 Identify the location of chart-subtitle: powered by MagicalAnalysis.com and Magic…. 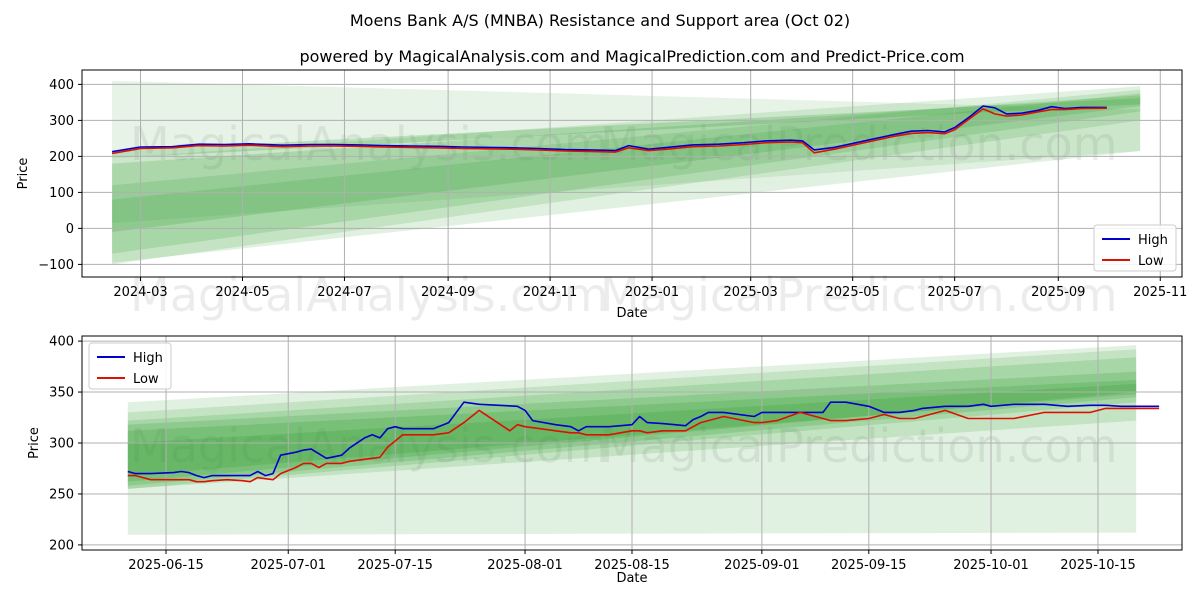
(631, 56).